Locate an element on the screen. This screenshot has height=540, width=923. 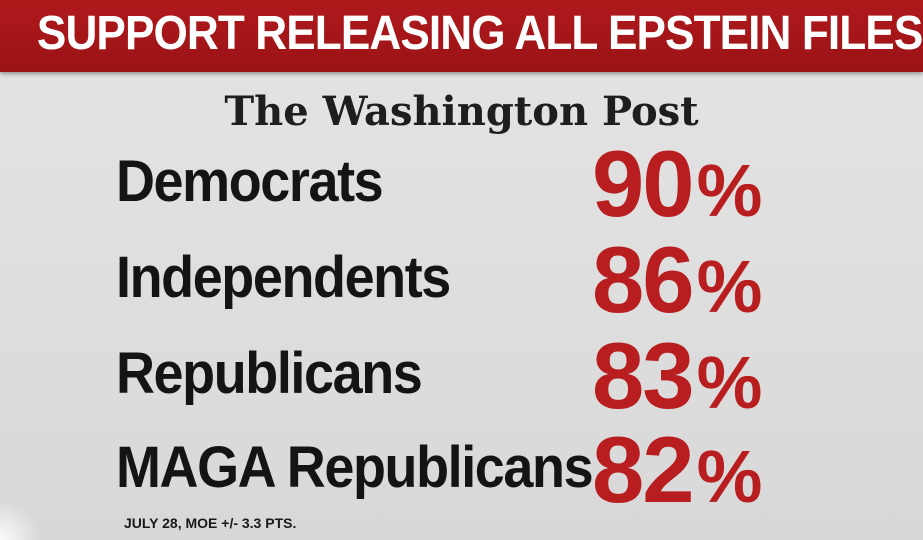
row-label: MAGA Republicans is located at coordinates (355, 467).